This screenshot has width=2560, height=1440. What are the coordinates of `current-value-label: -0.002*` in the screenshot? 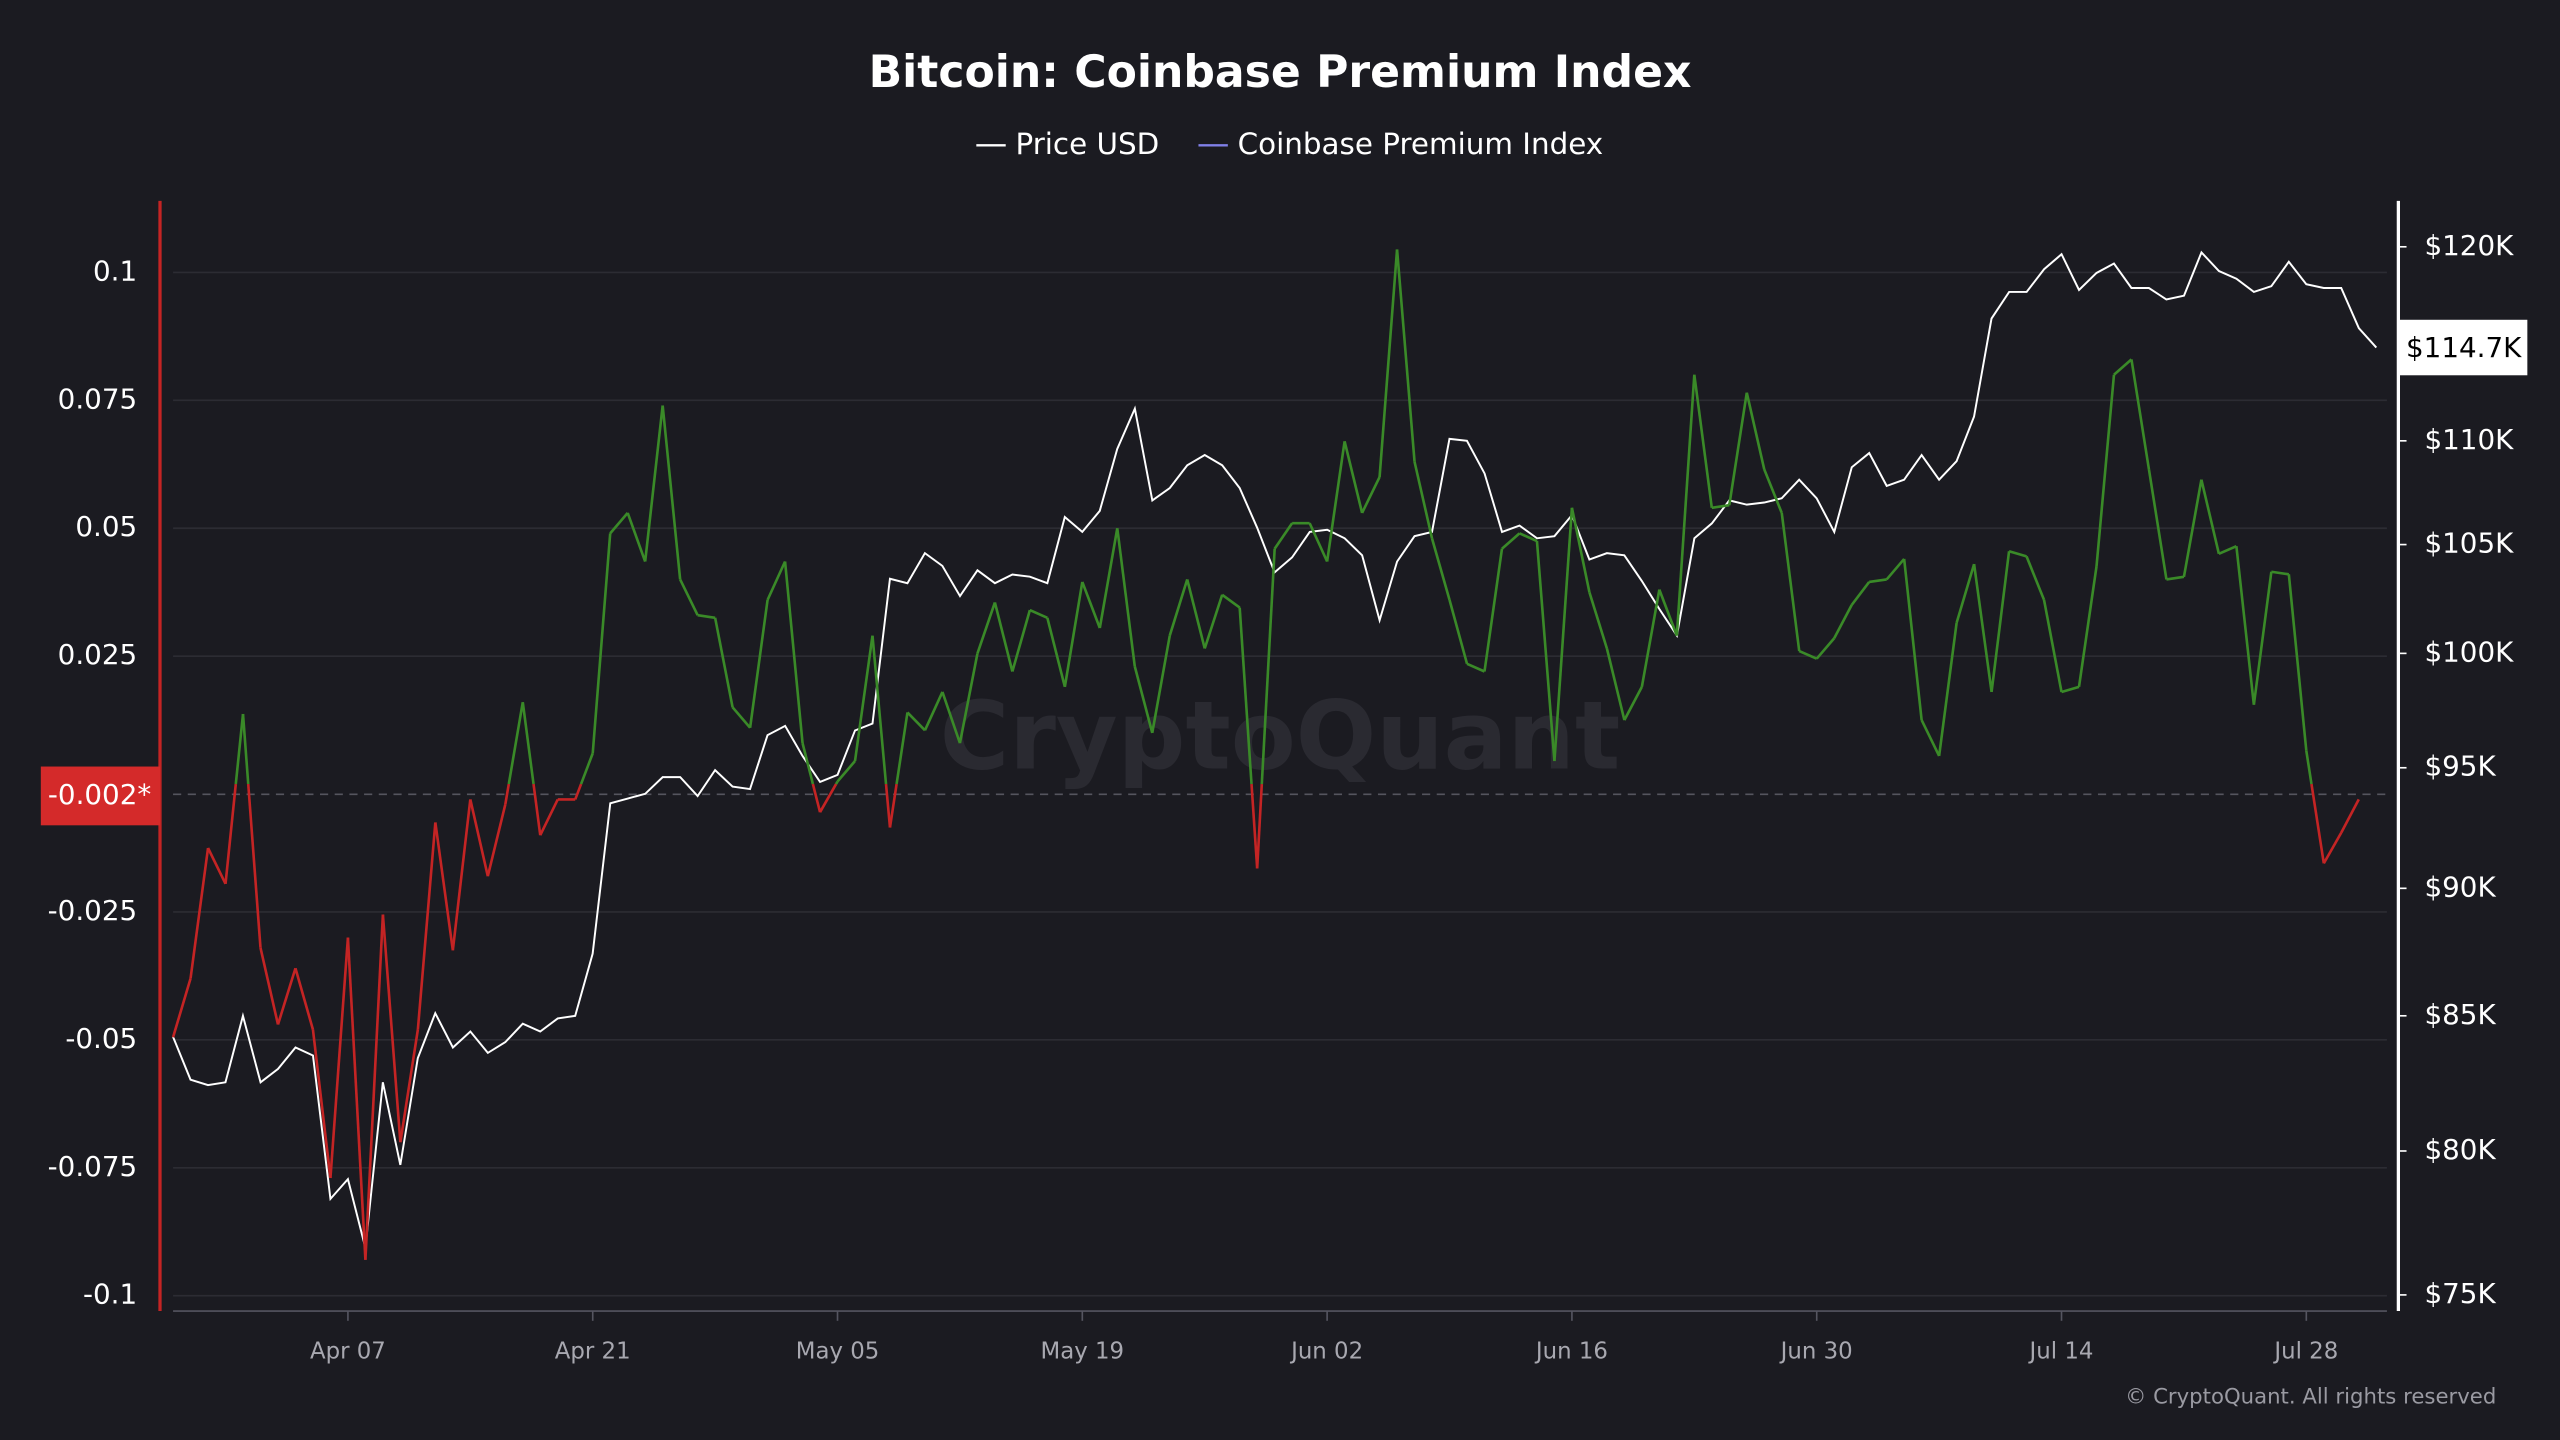 It's located at (99, 794).